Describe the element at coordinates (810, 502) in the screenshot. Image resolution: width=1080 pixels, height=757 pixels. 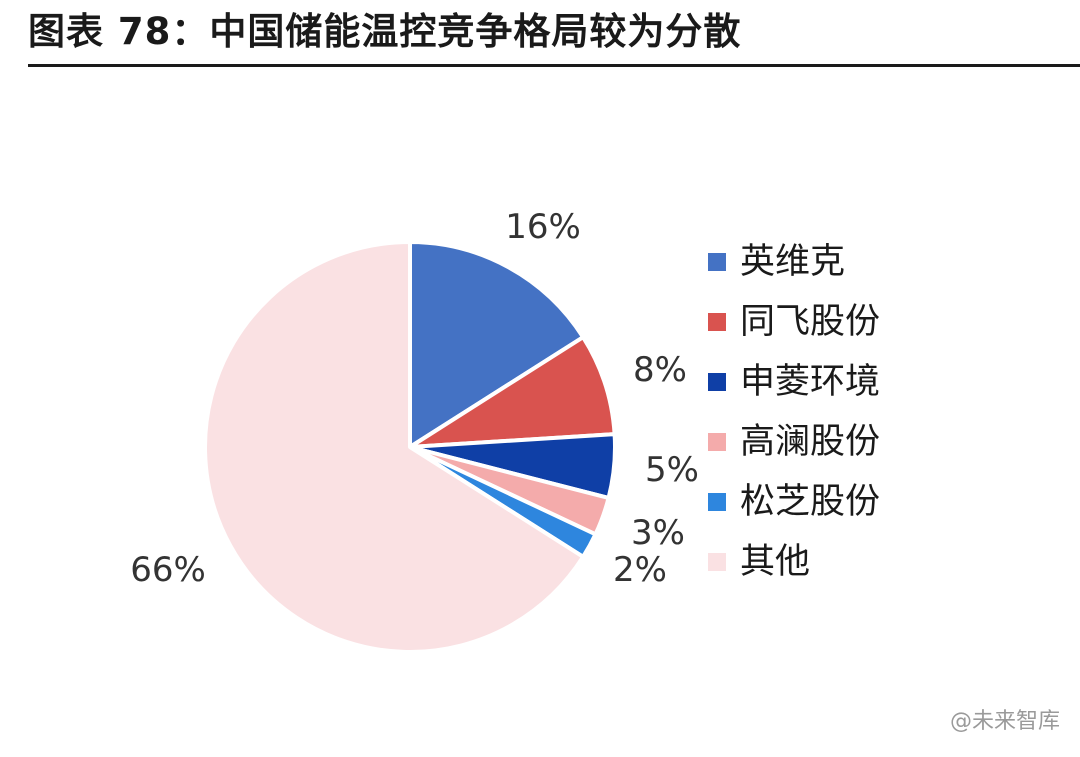
I see `legend-label: 松芝股份` at that location.